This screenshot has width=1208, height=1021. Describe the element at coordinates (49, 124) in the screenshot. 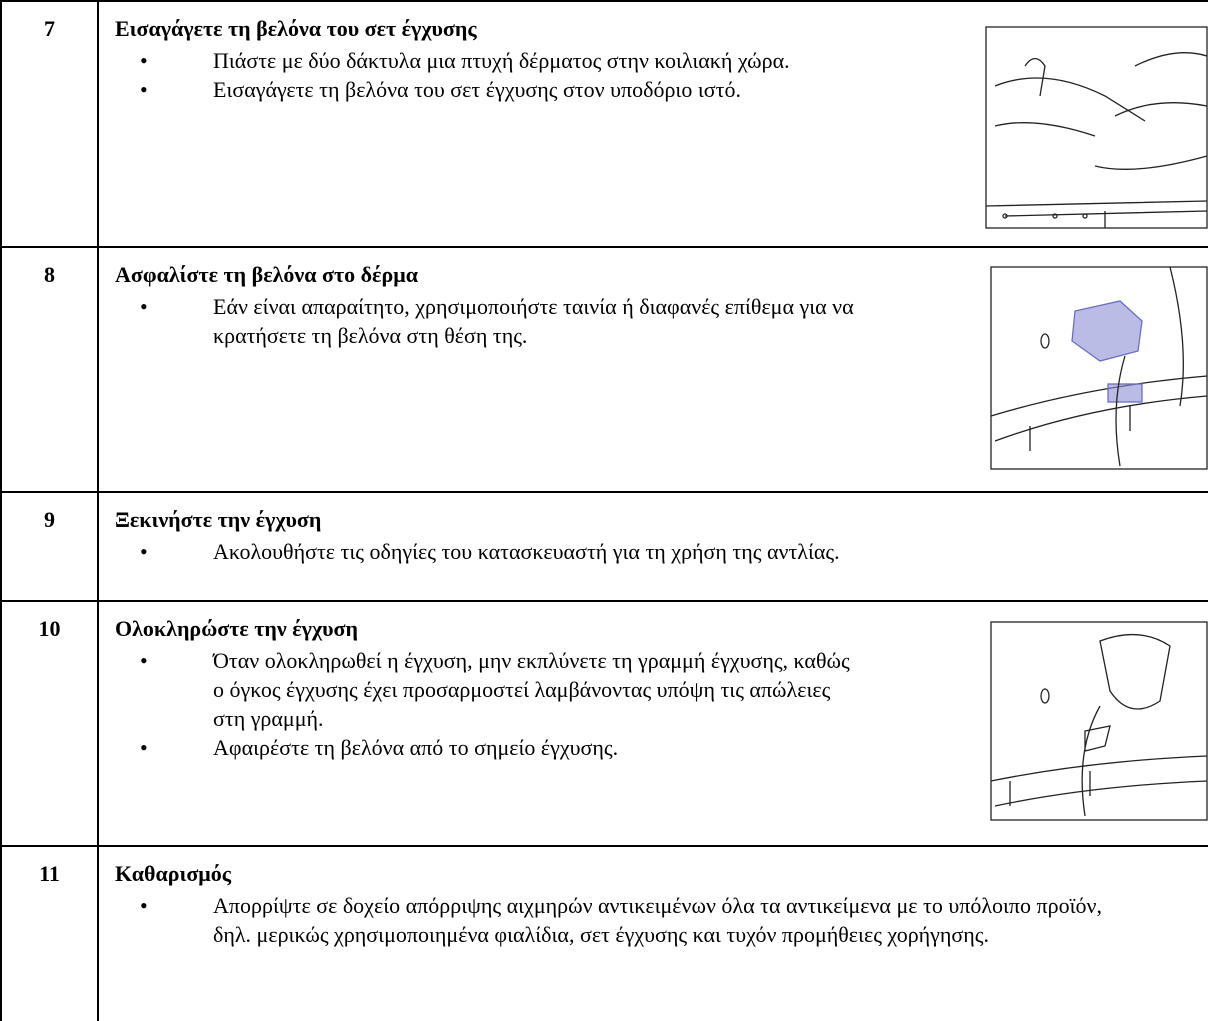

I see `step-number: 7` at that location.